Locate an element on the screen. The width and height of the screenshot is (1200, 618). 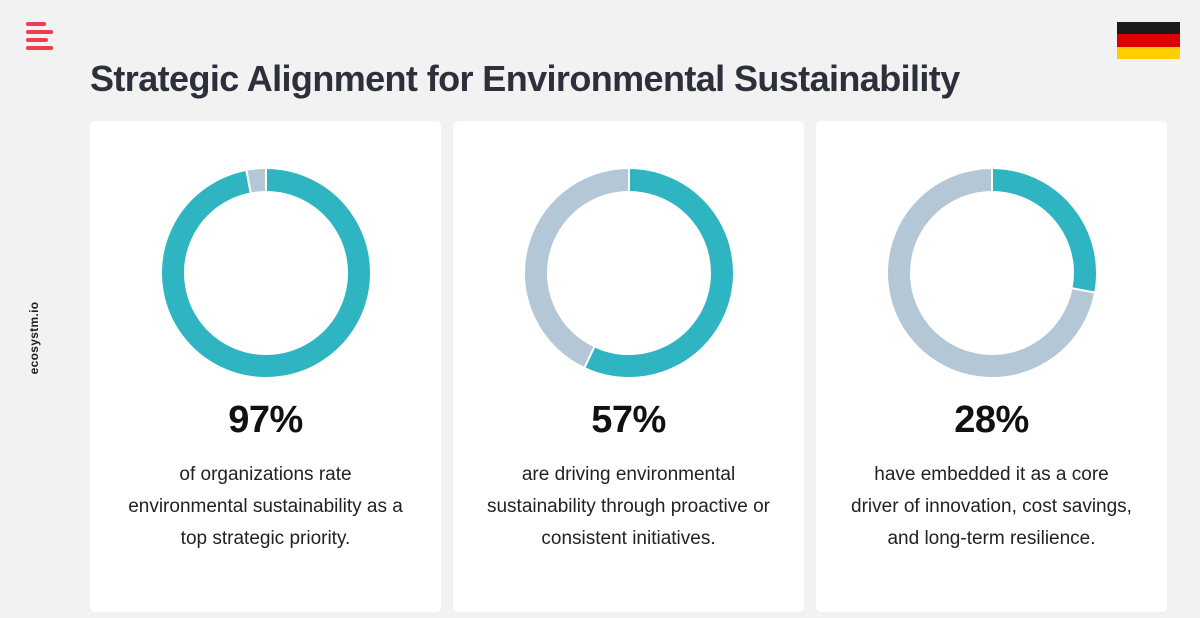
germany-flag-icon is located at coordinates (1148, 40).